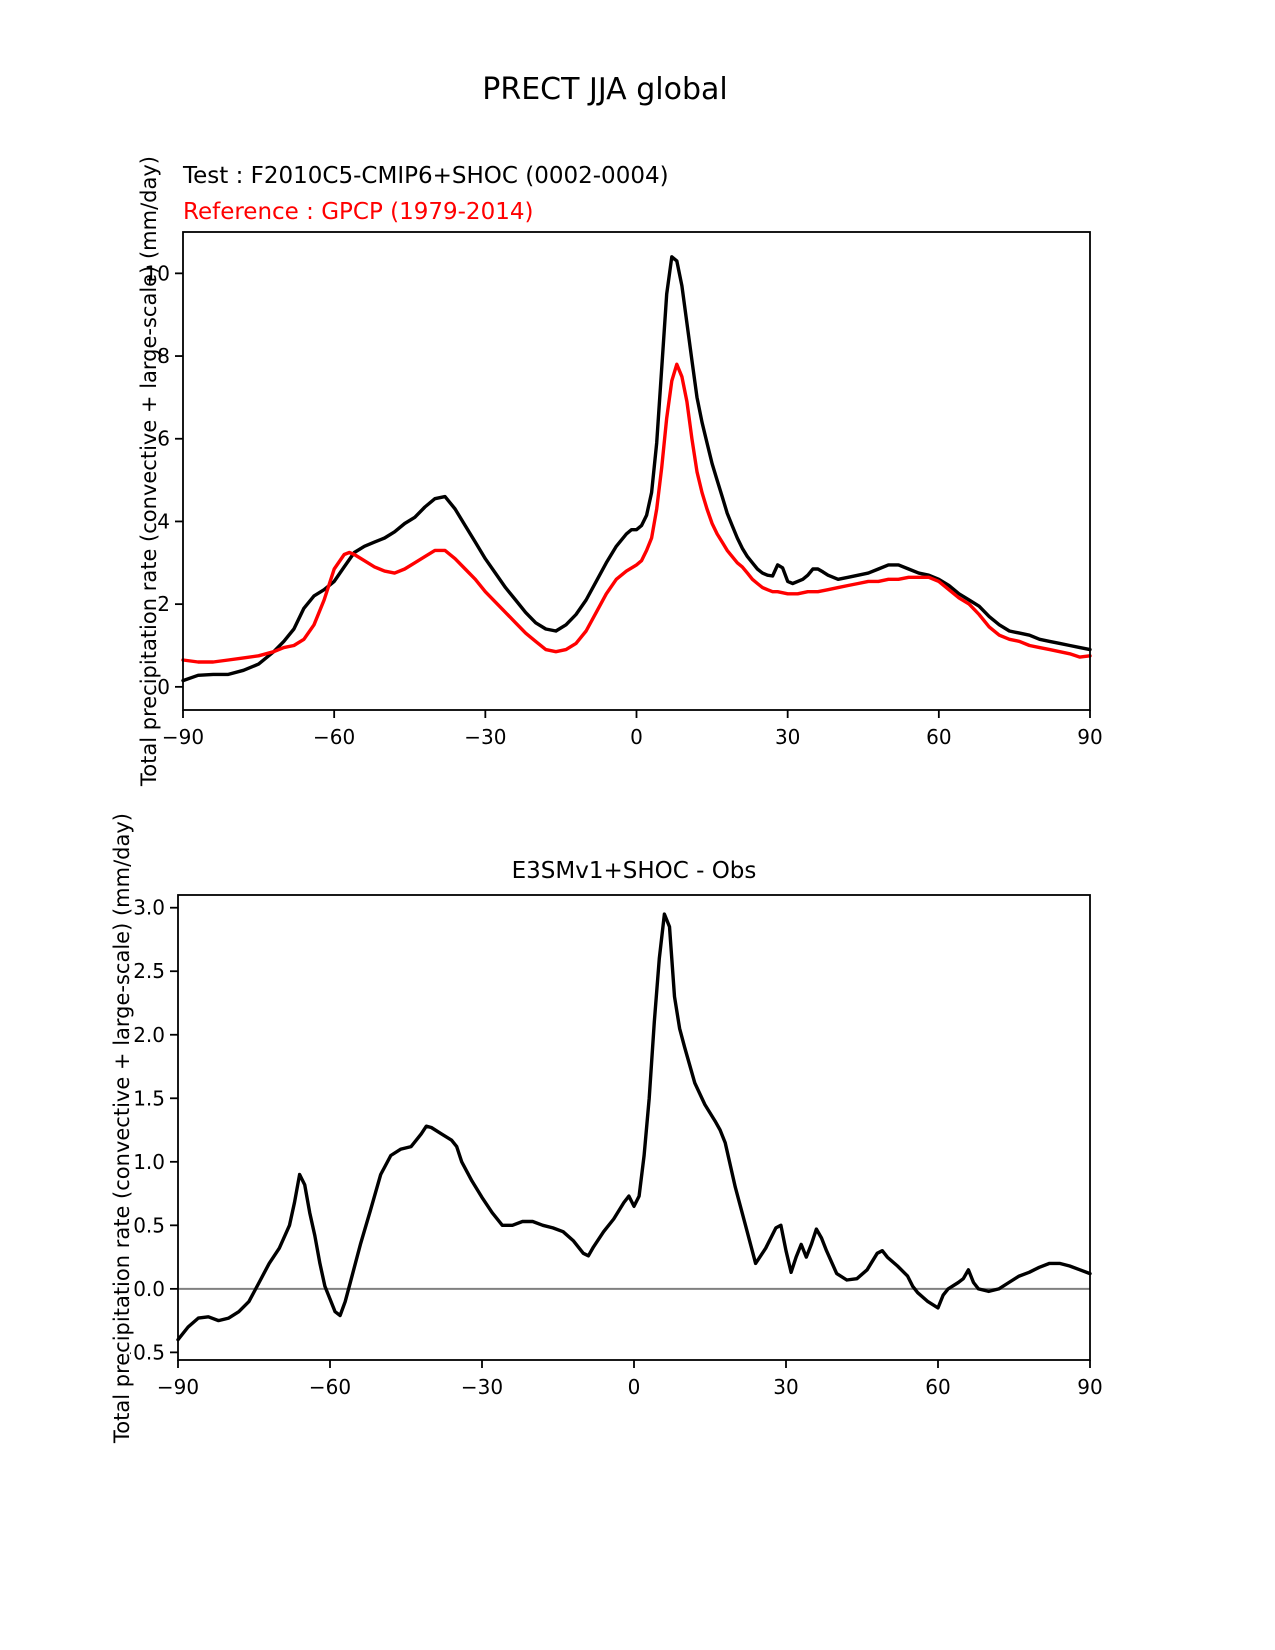 The width and height of the screenshot is (1275, 1650). I want to click on bottom-chart-title: E3SMv1+SHOC - Obs, so click(634, 871).